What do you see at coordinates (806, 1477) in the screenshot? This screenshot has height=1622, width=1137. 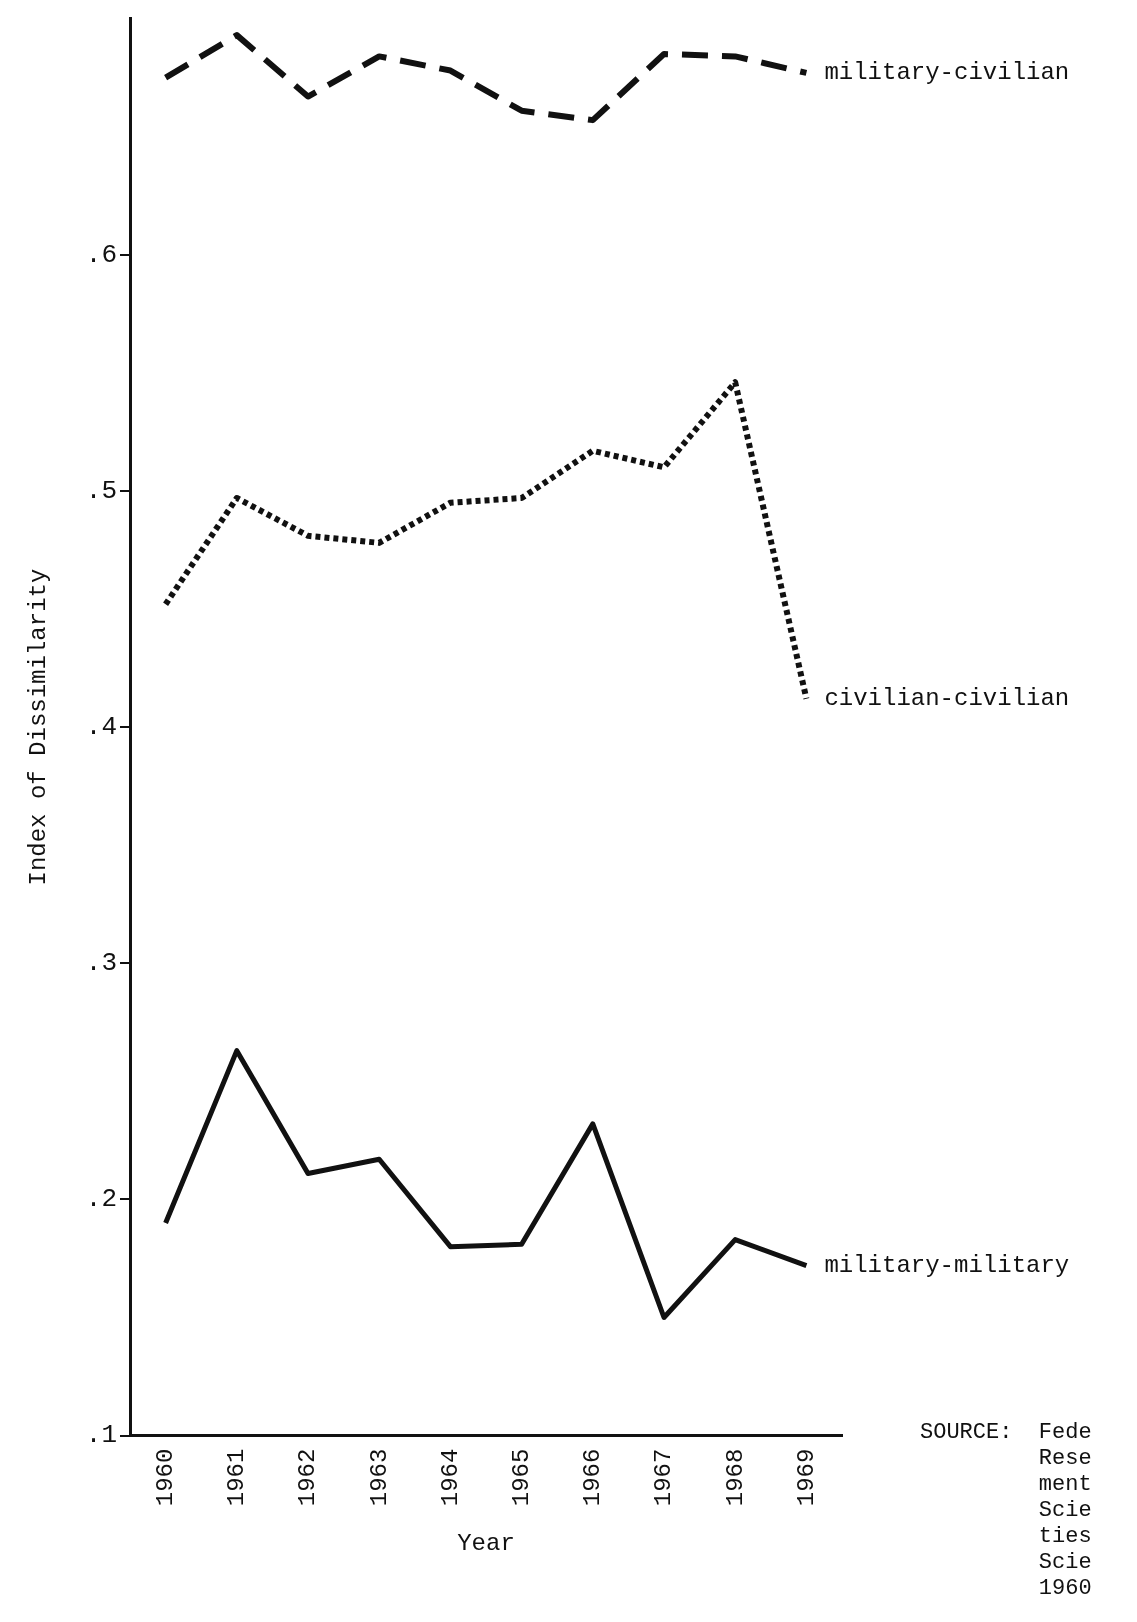 I see `x-tick-label: 1969` at bounding box center [806, 1477].